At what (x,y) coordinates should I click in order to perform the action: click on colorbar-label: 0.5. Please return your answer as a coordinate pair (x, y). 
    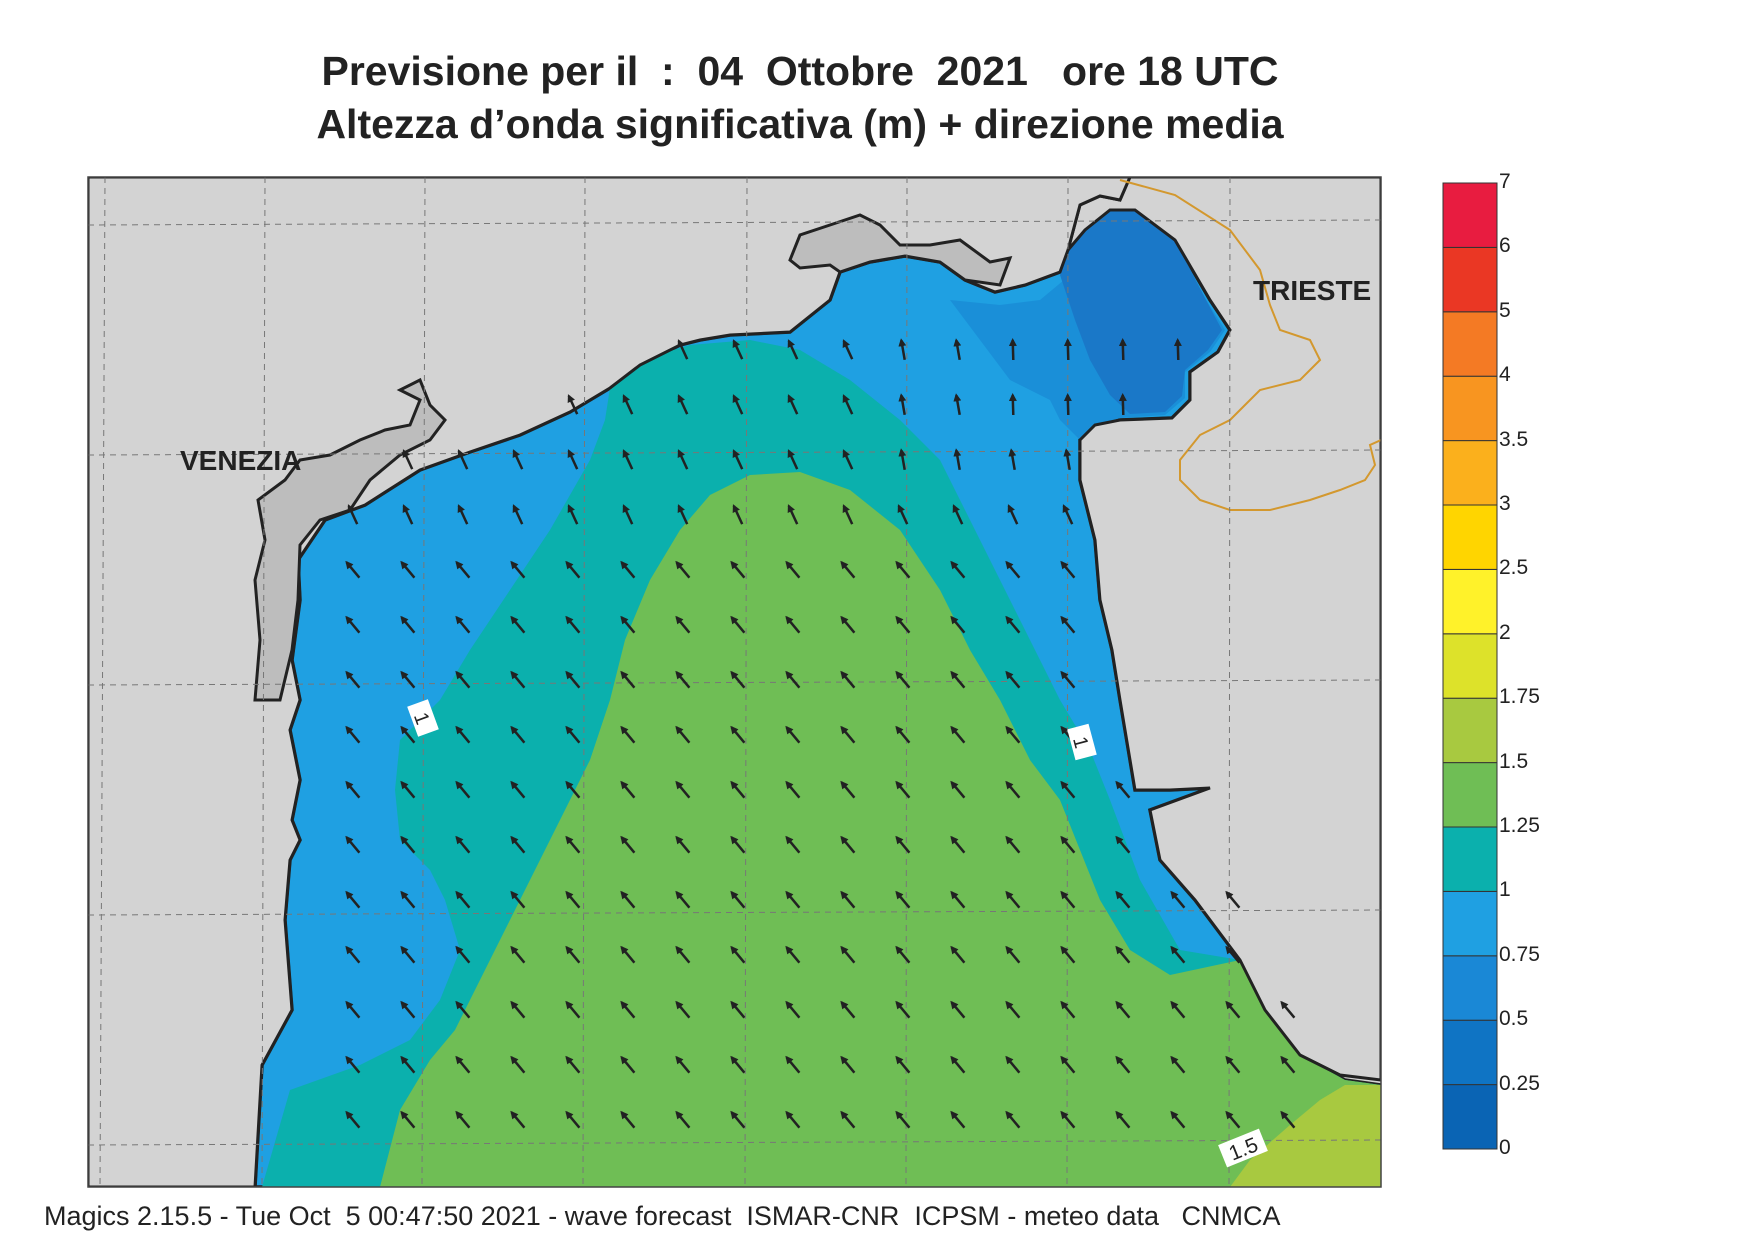
    Looking at the image, I should click on (1514, 1019).